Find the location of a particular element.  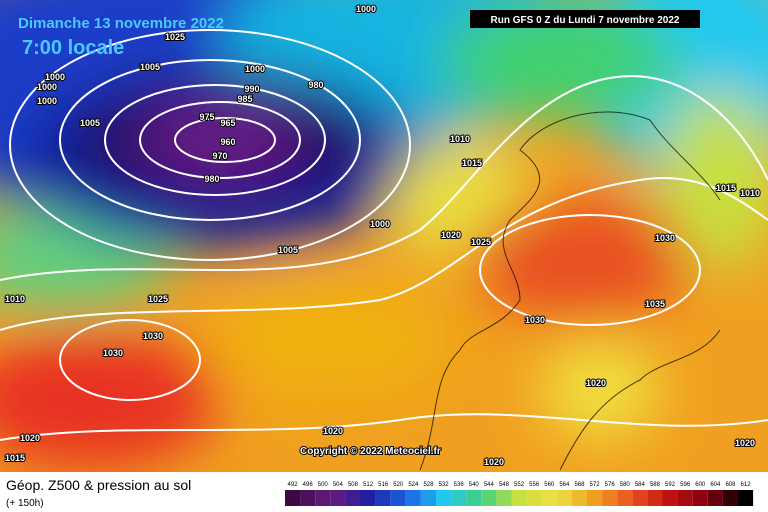

colorbar-label: 564 is located at coordinates (564, 485).